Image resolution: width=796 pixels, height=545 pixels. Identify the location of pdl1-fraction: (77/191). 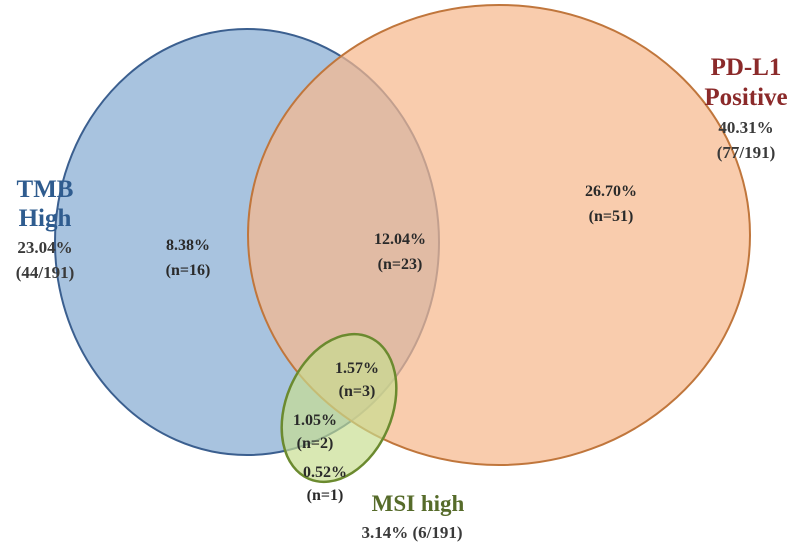
(746, 152).